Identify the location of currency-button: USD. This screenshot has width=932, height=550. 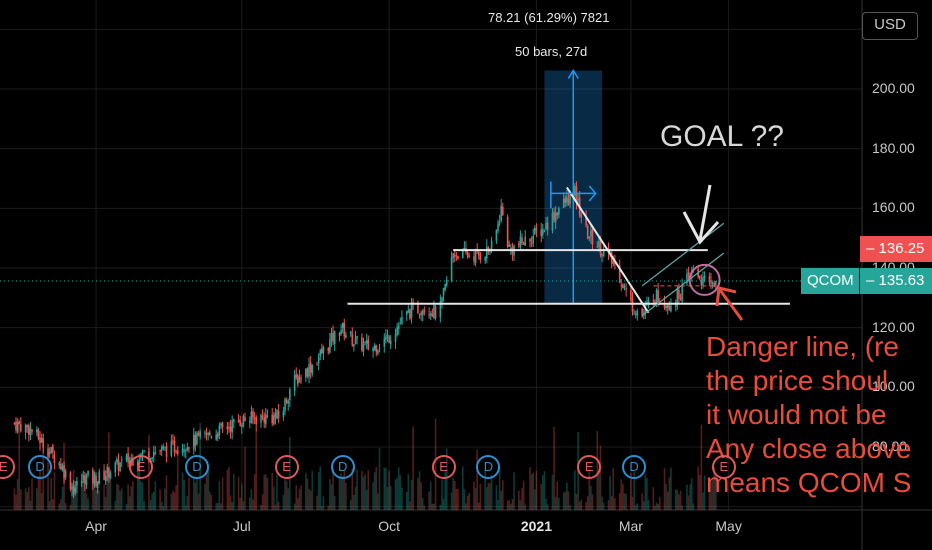
(890, 26).